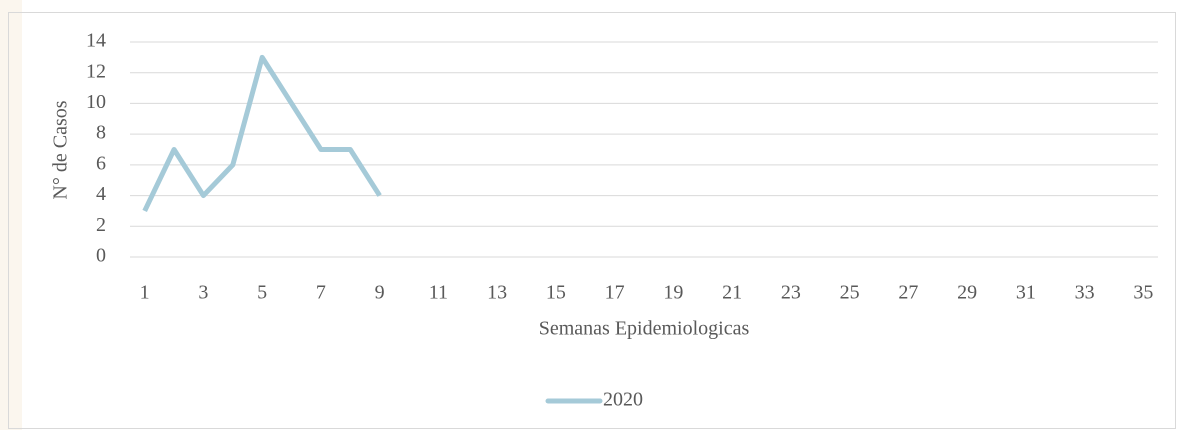  What do you see at coordinates (644, 329) in the screenshot?
I see `x-axis-title: Semanas Epidemiologicas` at bounding box center [644, 329].